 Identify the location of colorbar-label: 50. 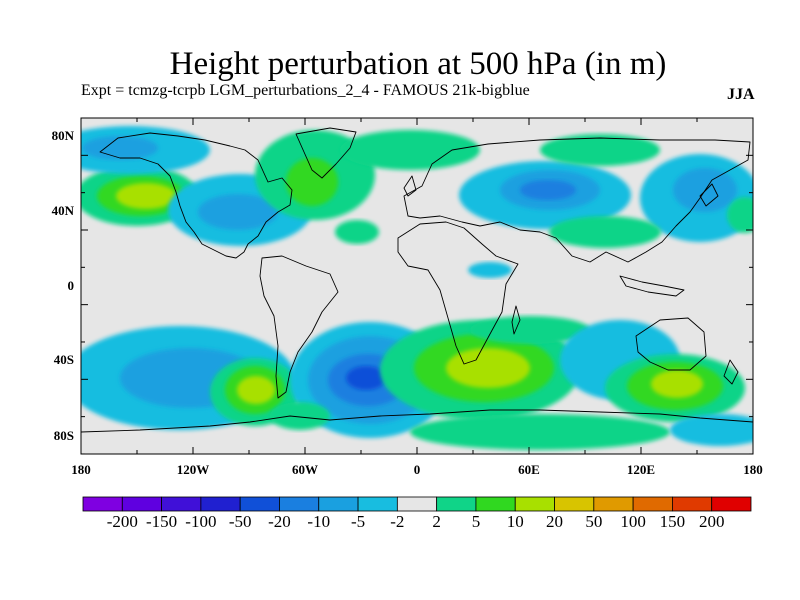
(594, 521).